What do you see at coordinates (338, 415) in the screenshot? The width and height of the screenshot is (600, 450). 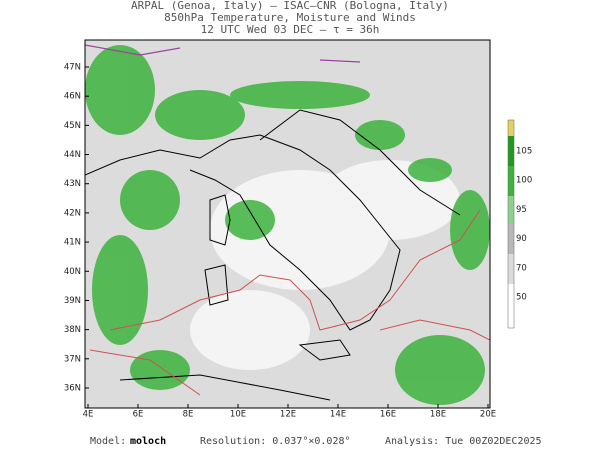 I see `lon-label: 14E` at bounding box center [338, 415].